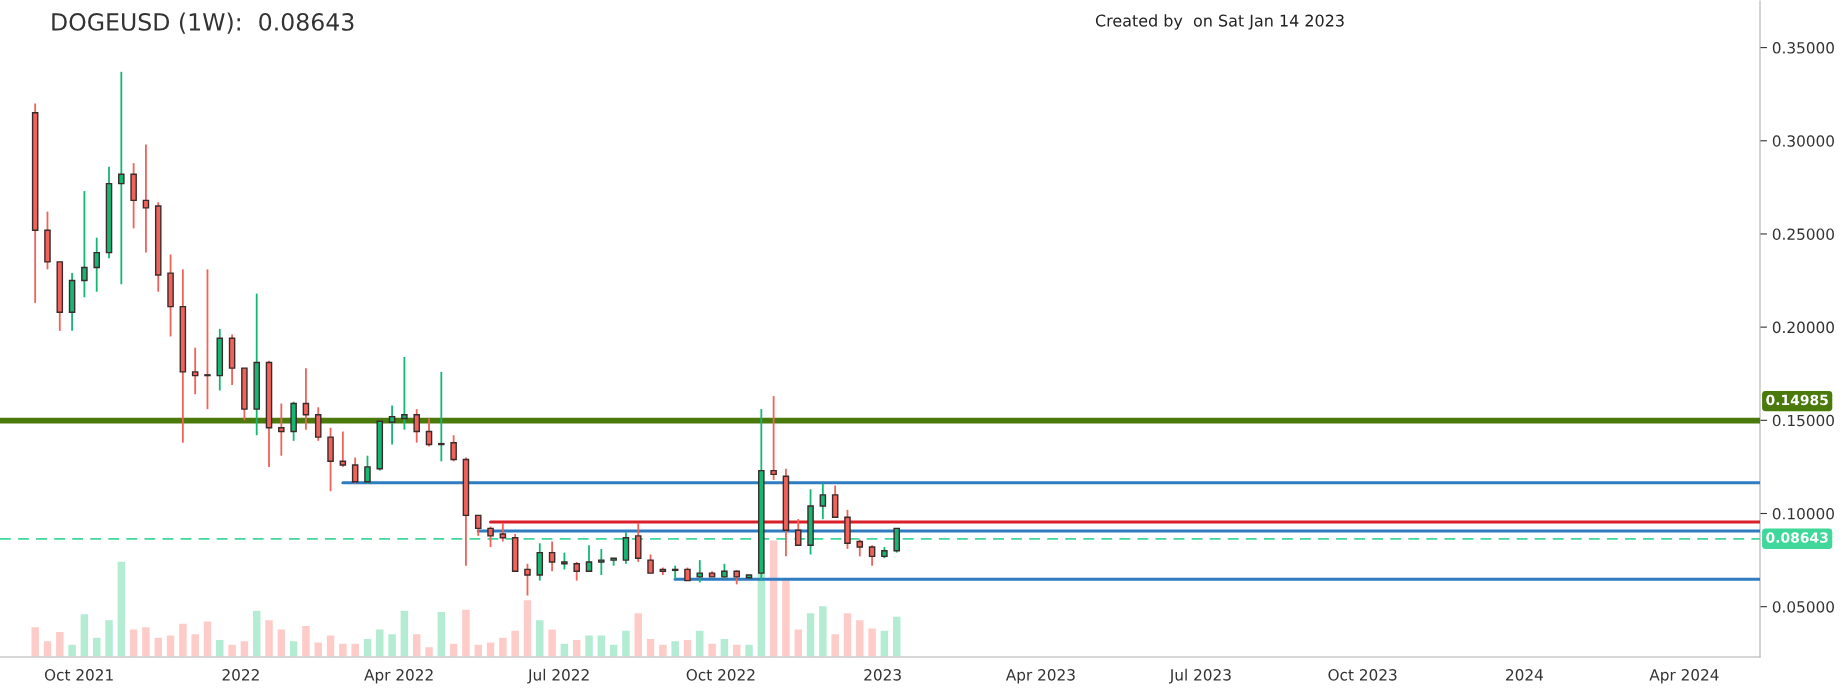 This screenshot has height=698, width=1848. What do you see at coordinates (1684, 676) in the screenshot?
I see `x-tick-label: Apr 2024` at bounding box center [1684, 676].